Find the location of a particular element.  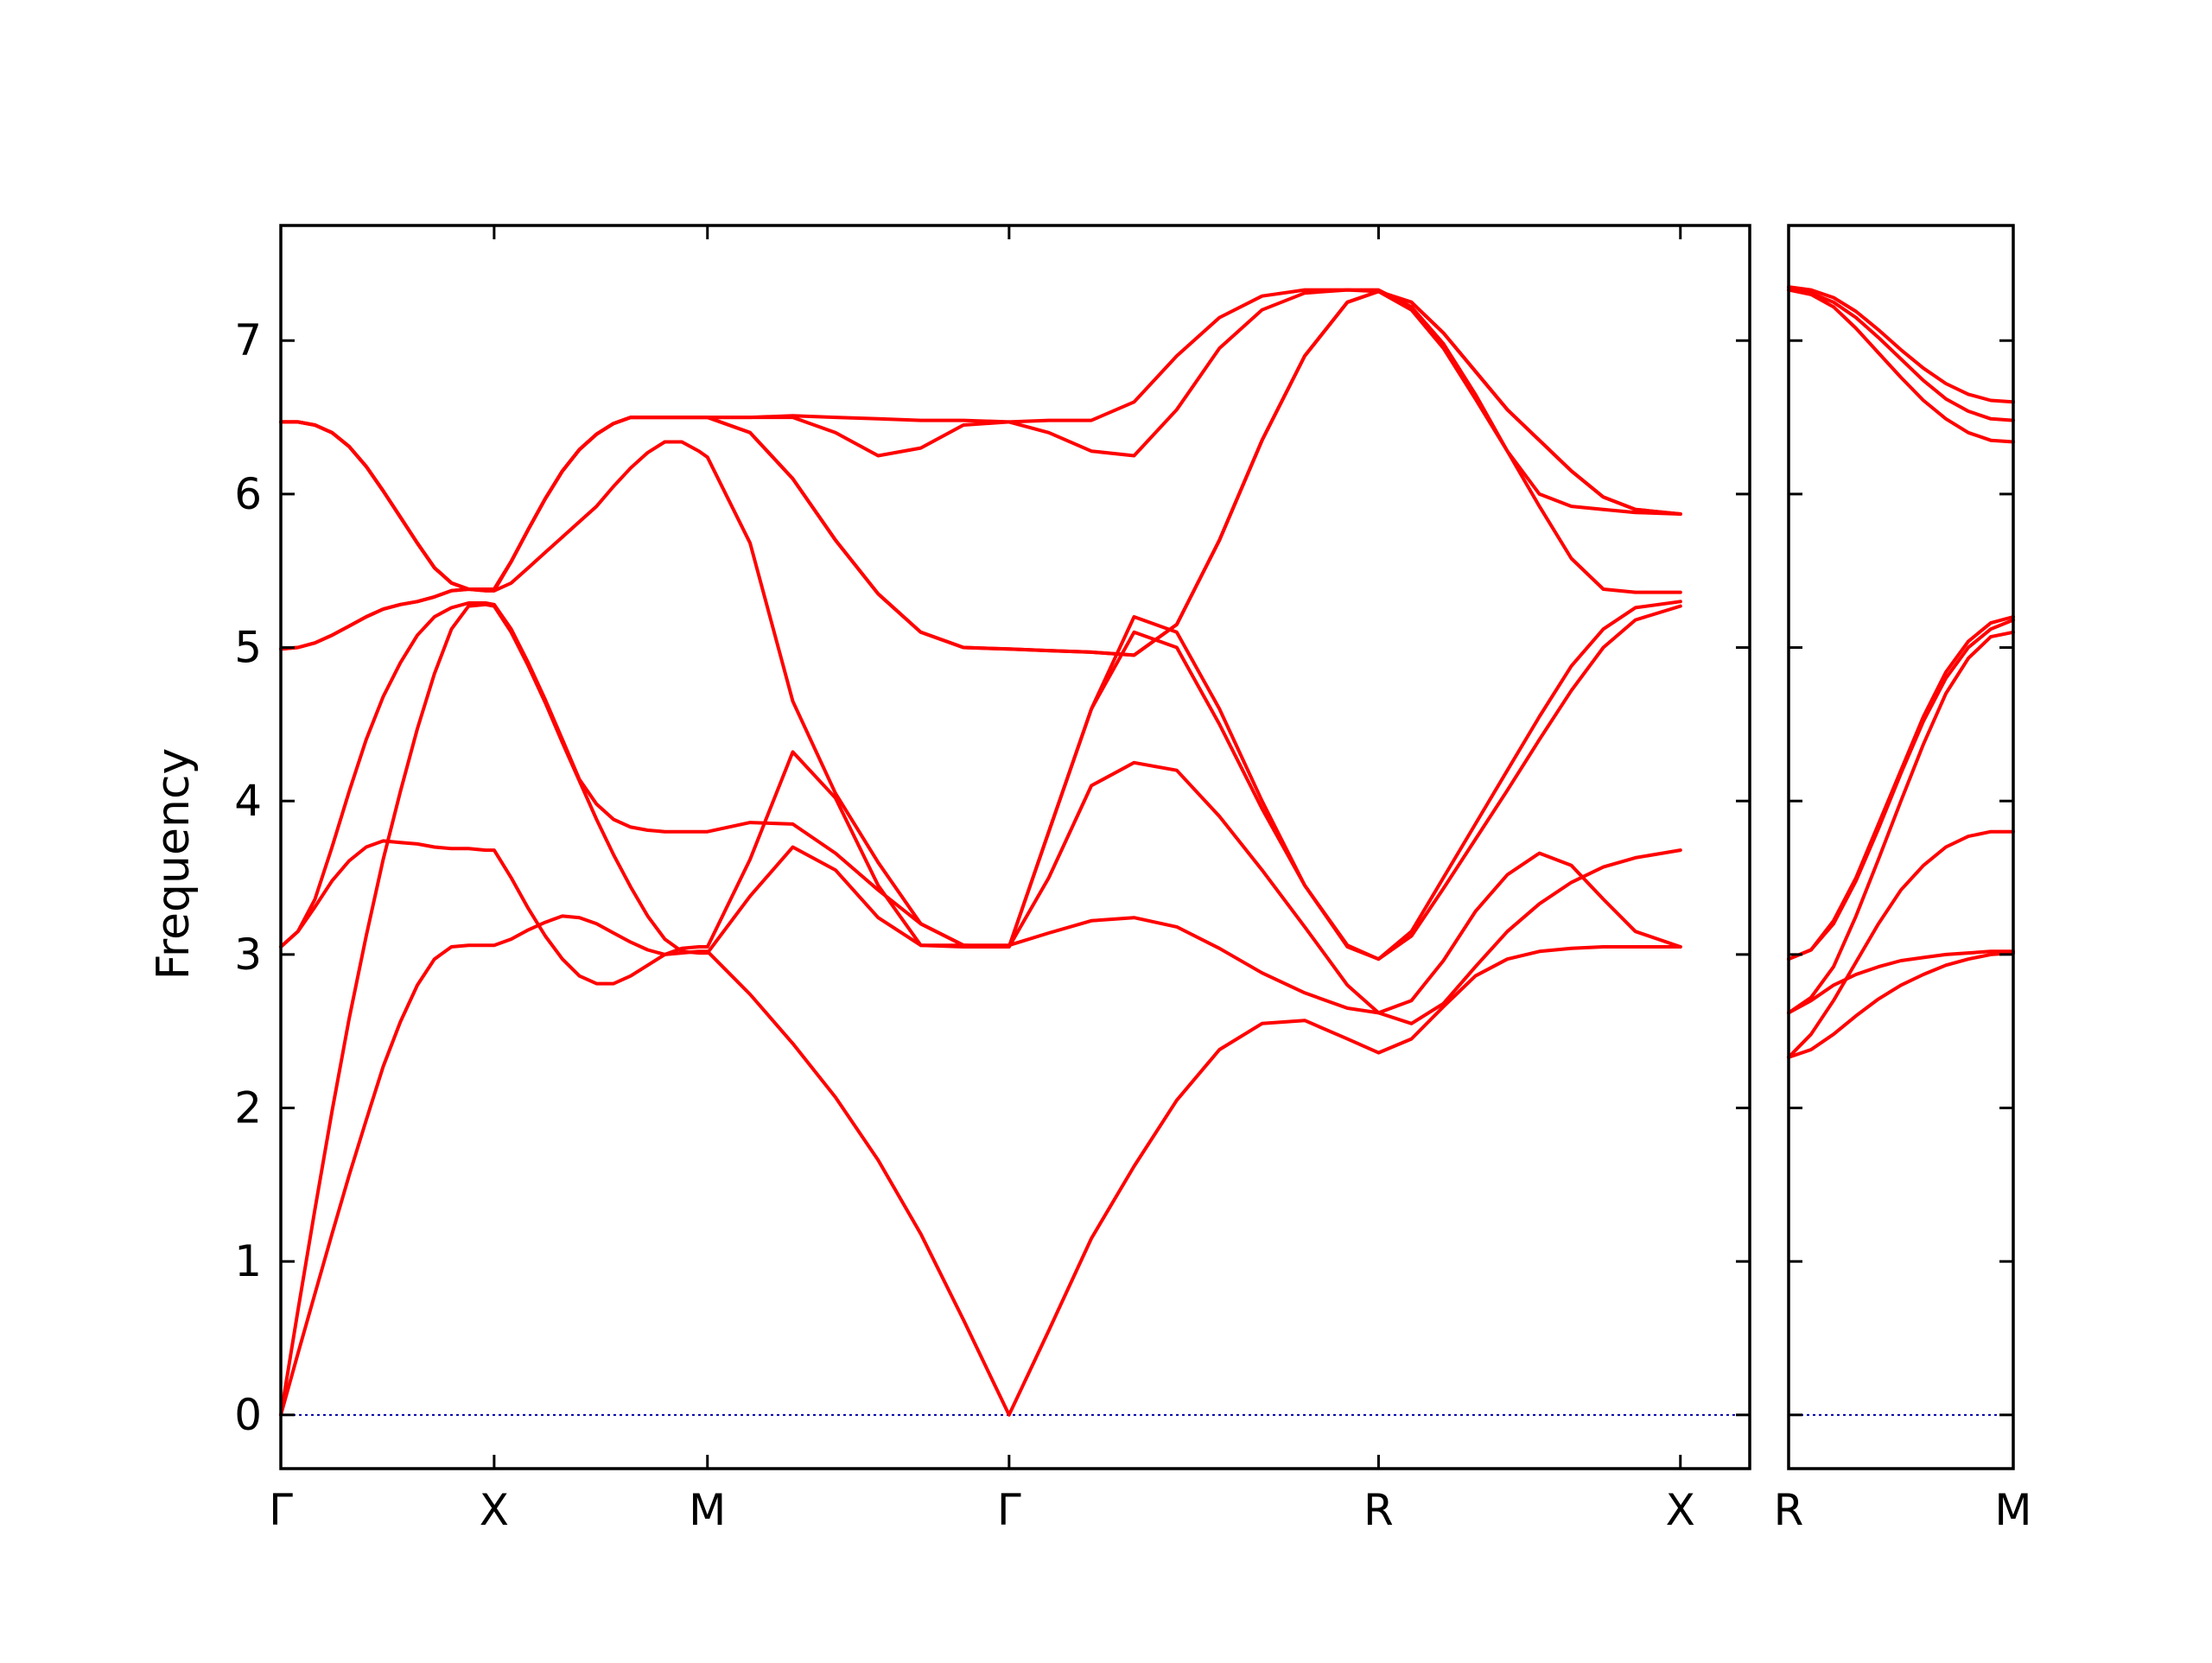

axes-frame is located at coordinates (1901, 847).